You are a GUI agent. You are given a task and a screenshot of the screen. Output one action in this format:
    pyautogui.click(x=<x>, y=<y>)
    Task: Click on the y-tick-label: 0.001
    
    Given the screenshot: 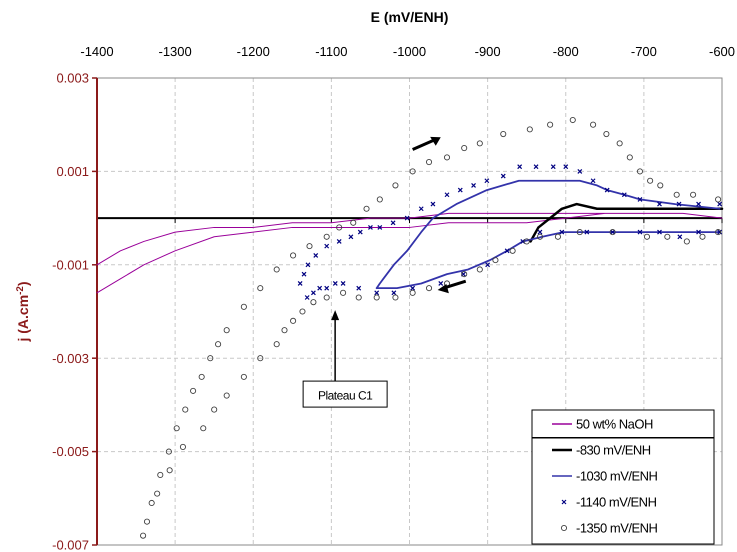 What is the action you would take?
    pyautogui.click(x=72, y=171)
    